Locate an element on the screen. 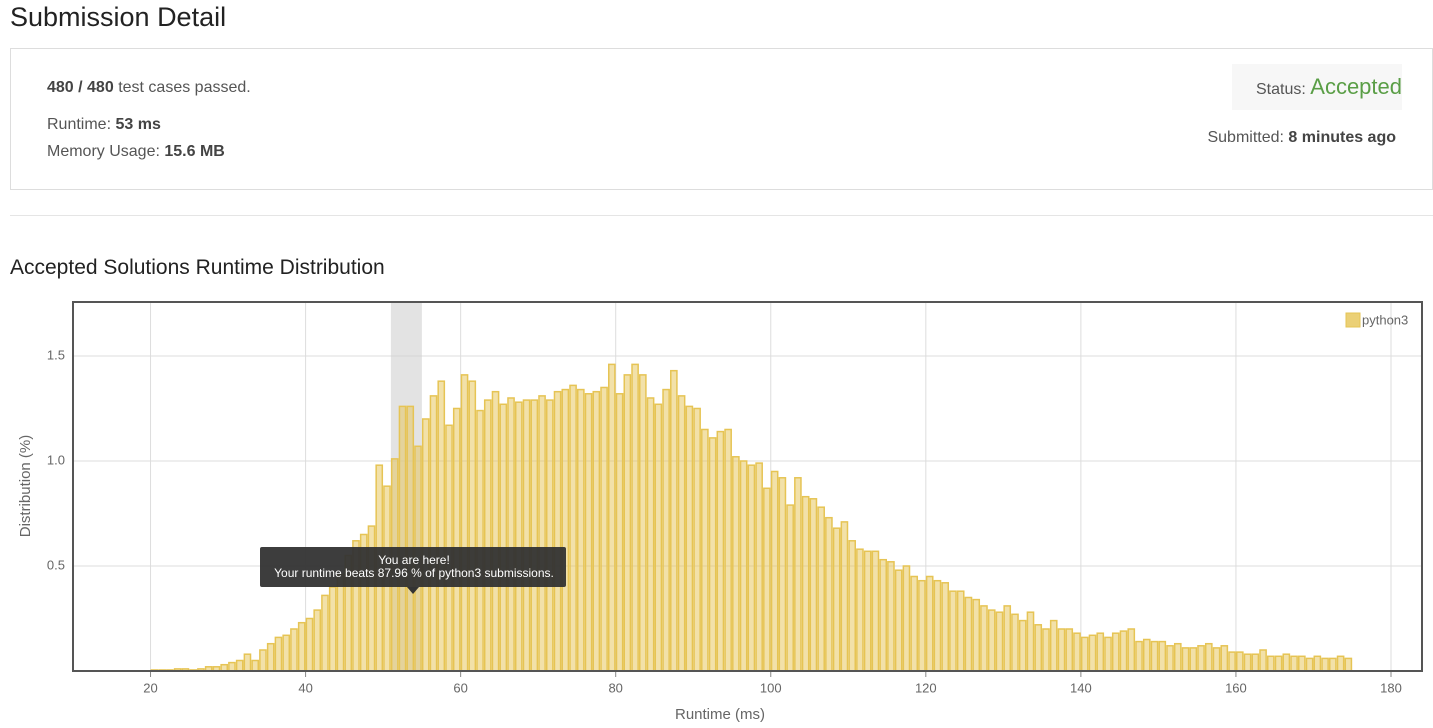 This screenshot has height=728, width=1433. y-tick-label: 1.0 is located at coordinates (56, 459).